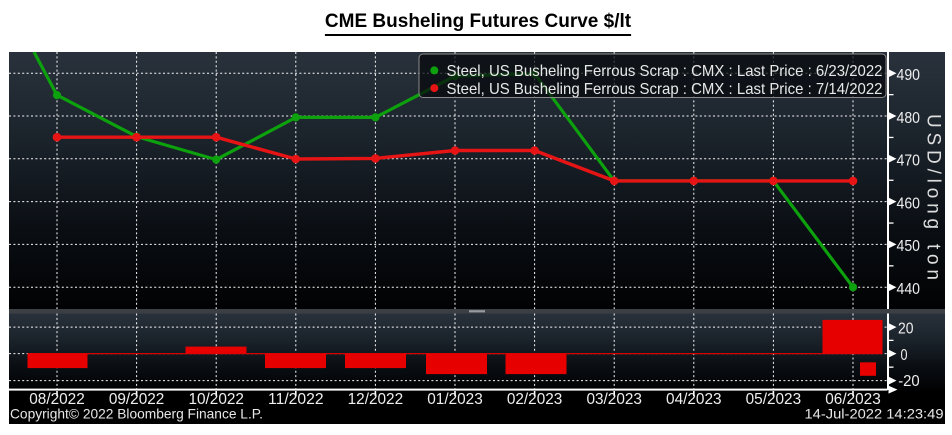 The image size is (952, 435). Describe the element at coordinates (909, 381) in the screenshot. I see `svg-text: -20` at that location.